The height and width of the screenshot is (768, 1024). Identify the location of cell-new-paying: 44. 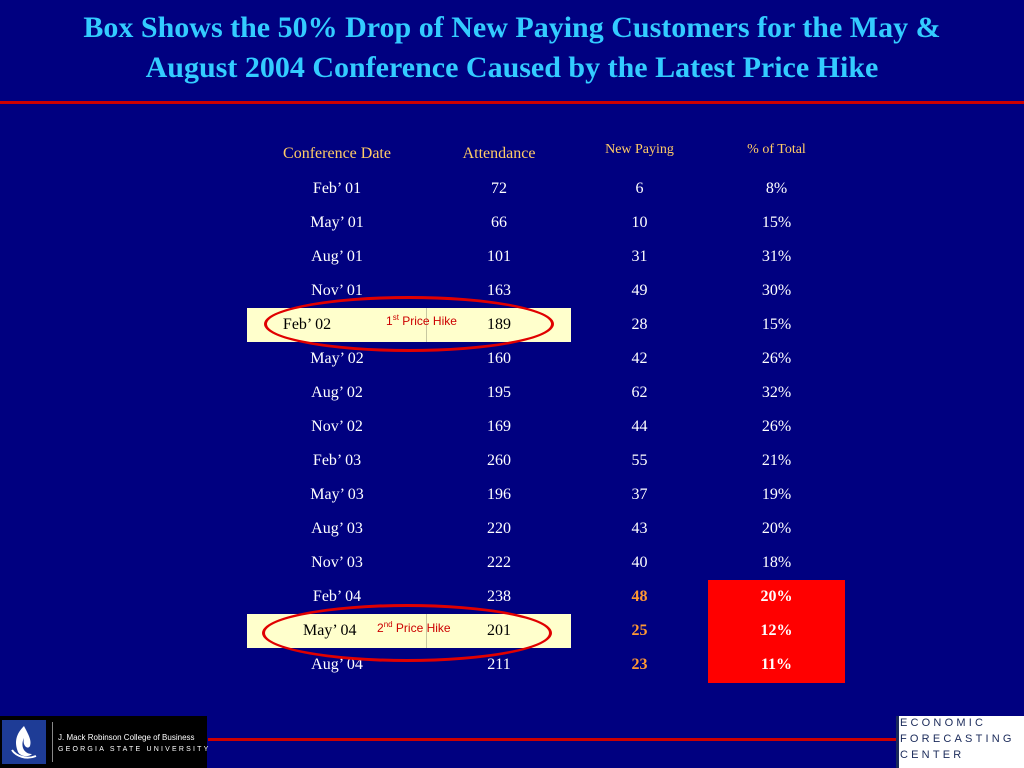
(639, 426).